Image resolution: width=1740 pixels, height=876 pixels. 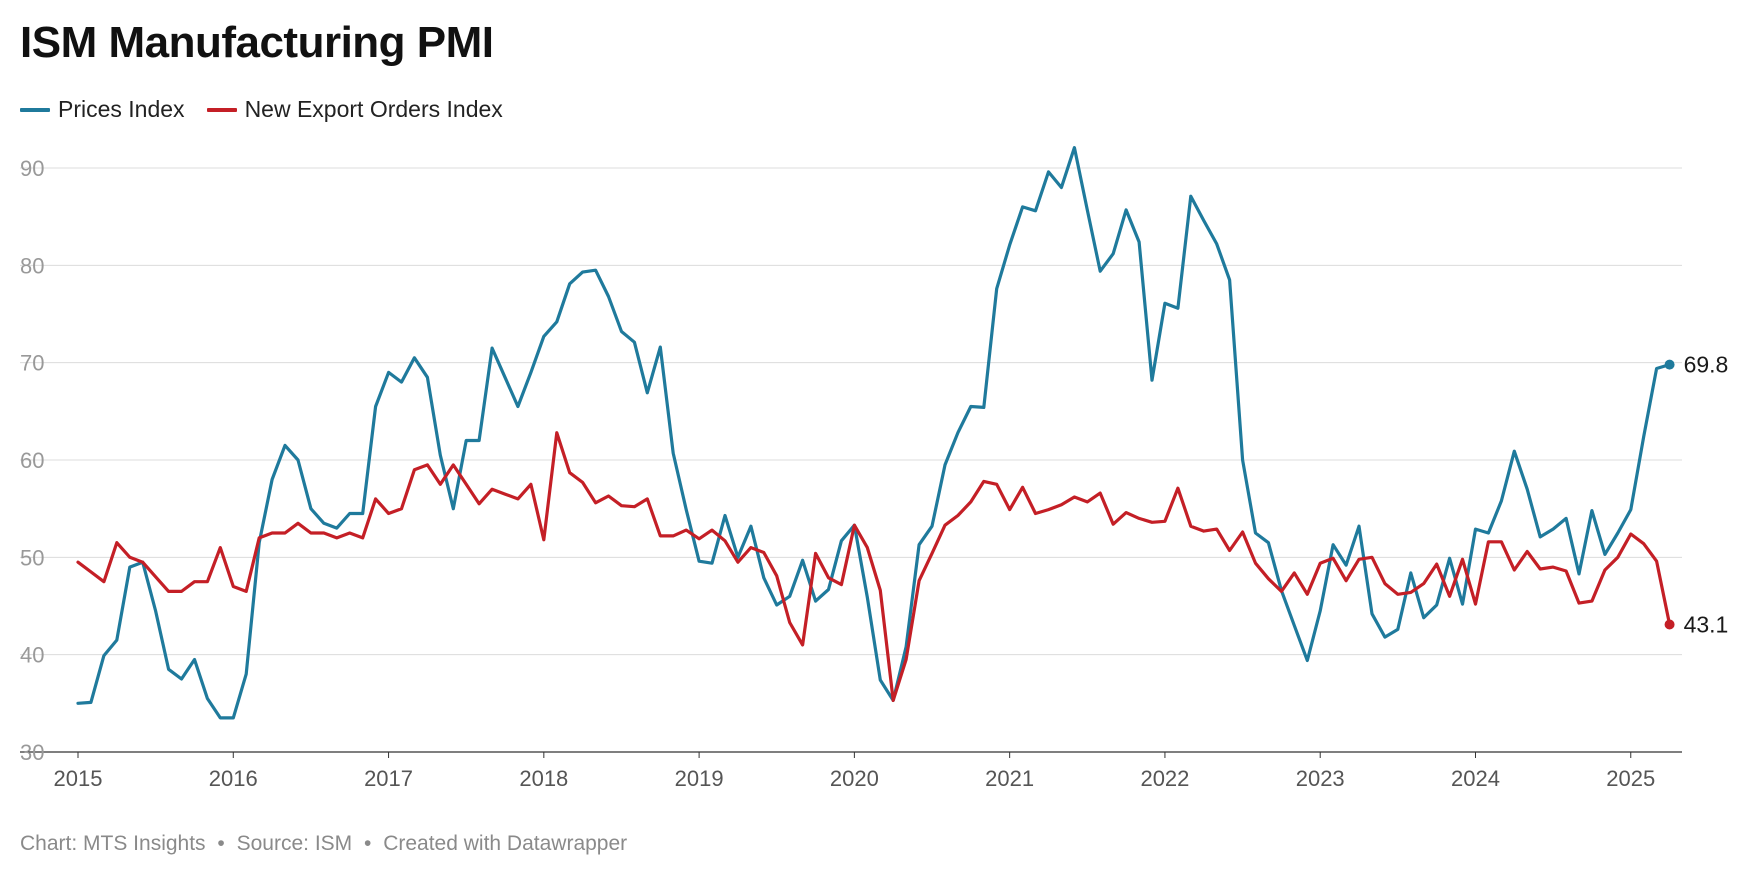 What do you see at coordinates (32, 655) in the screenshot?
I see `y-tick-label-40: 40` at bounding box center [32, 655].